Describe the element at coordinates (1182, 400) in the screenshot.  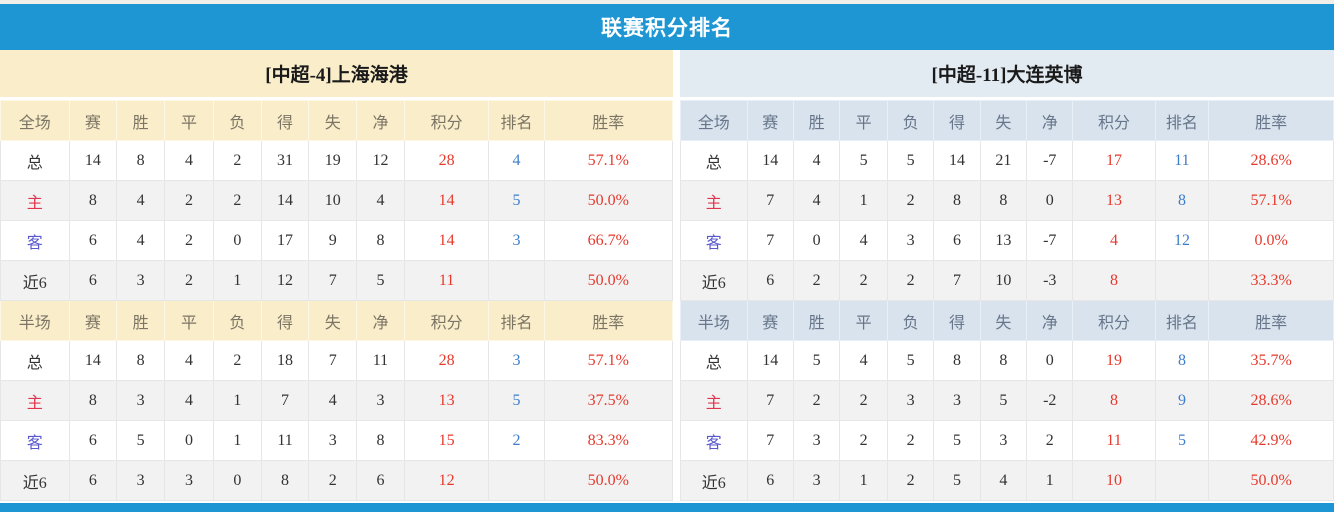
I see `rank-cell: 9` at that location.